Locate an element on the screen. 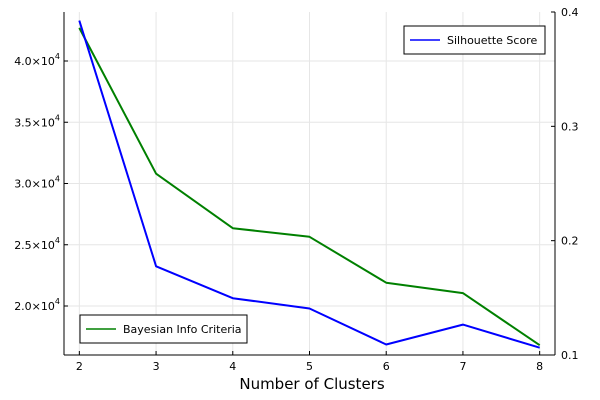 This screenshot has width=600, height=400. right-tick-label: 0.1 is located at coordinates (570, 355).